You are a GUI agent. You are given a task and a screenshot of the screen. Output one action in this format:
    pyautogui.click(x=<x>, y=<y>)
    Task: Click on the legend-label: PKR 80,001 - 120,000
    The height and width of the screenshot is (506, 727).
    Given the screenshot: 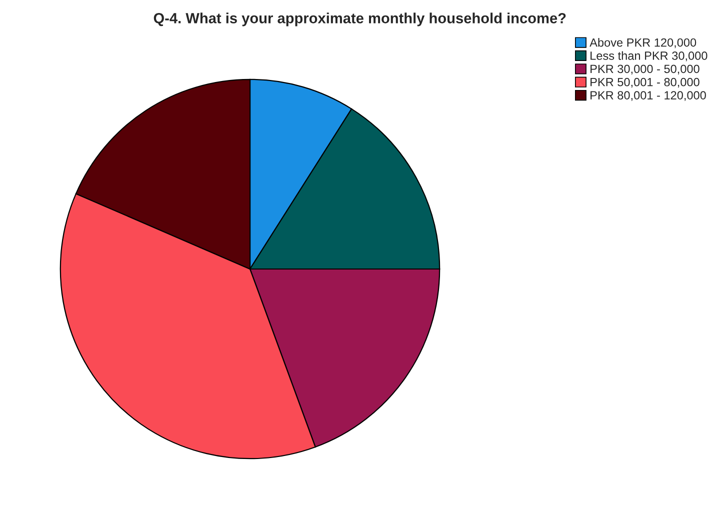 What is the action you would take?
    pyautogui.click(x=648, y=96)
    